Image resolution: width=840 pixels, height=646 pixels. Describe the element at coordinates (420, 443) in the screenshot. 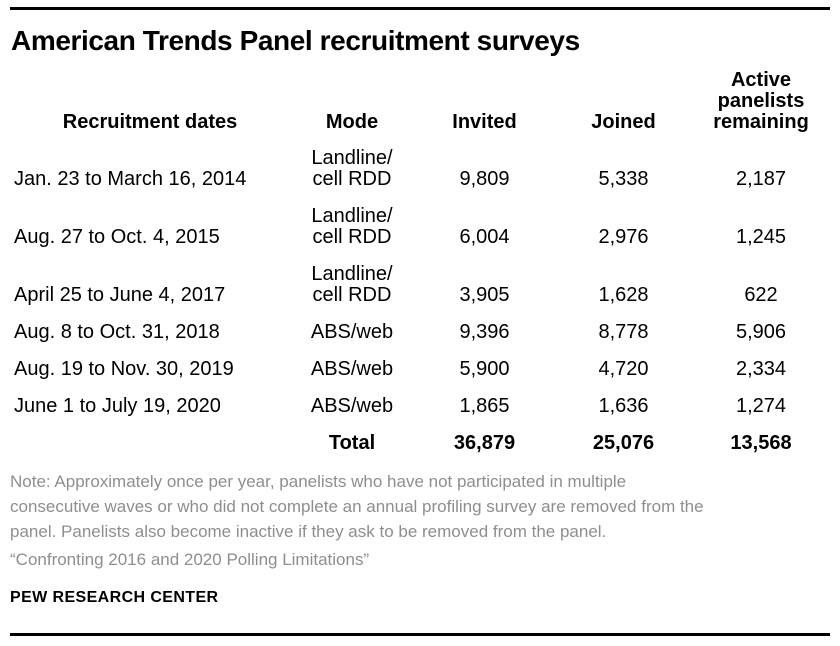

I see `total-row: Total 36,879 25,076 13,568` at that location.